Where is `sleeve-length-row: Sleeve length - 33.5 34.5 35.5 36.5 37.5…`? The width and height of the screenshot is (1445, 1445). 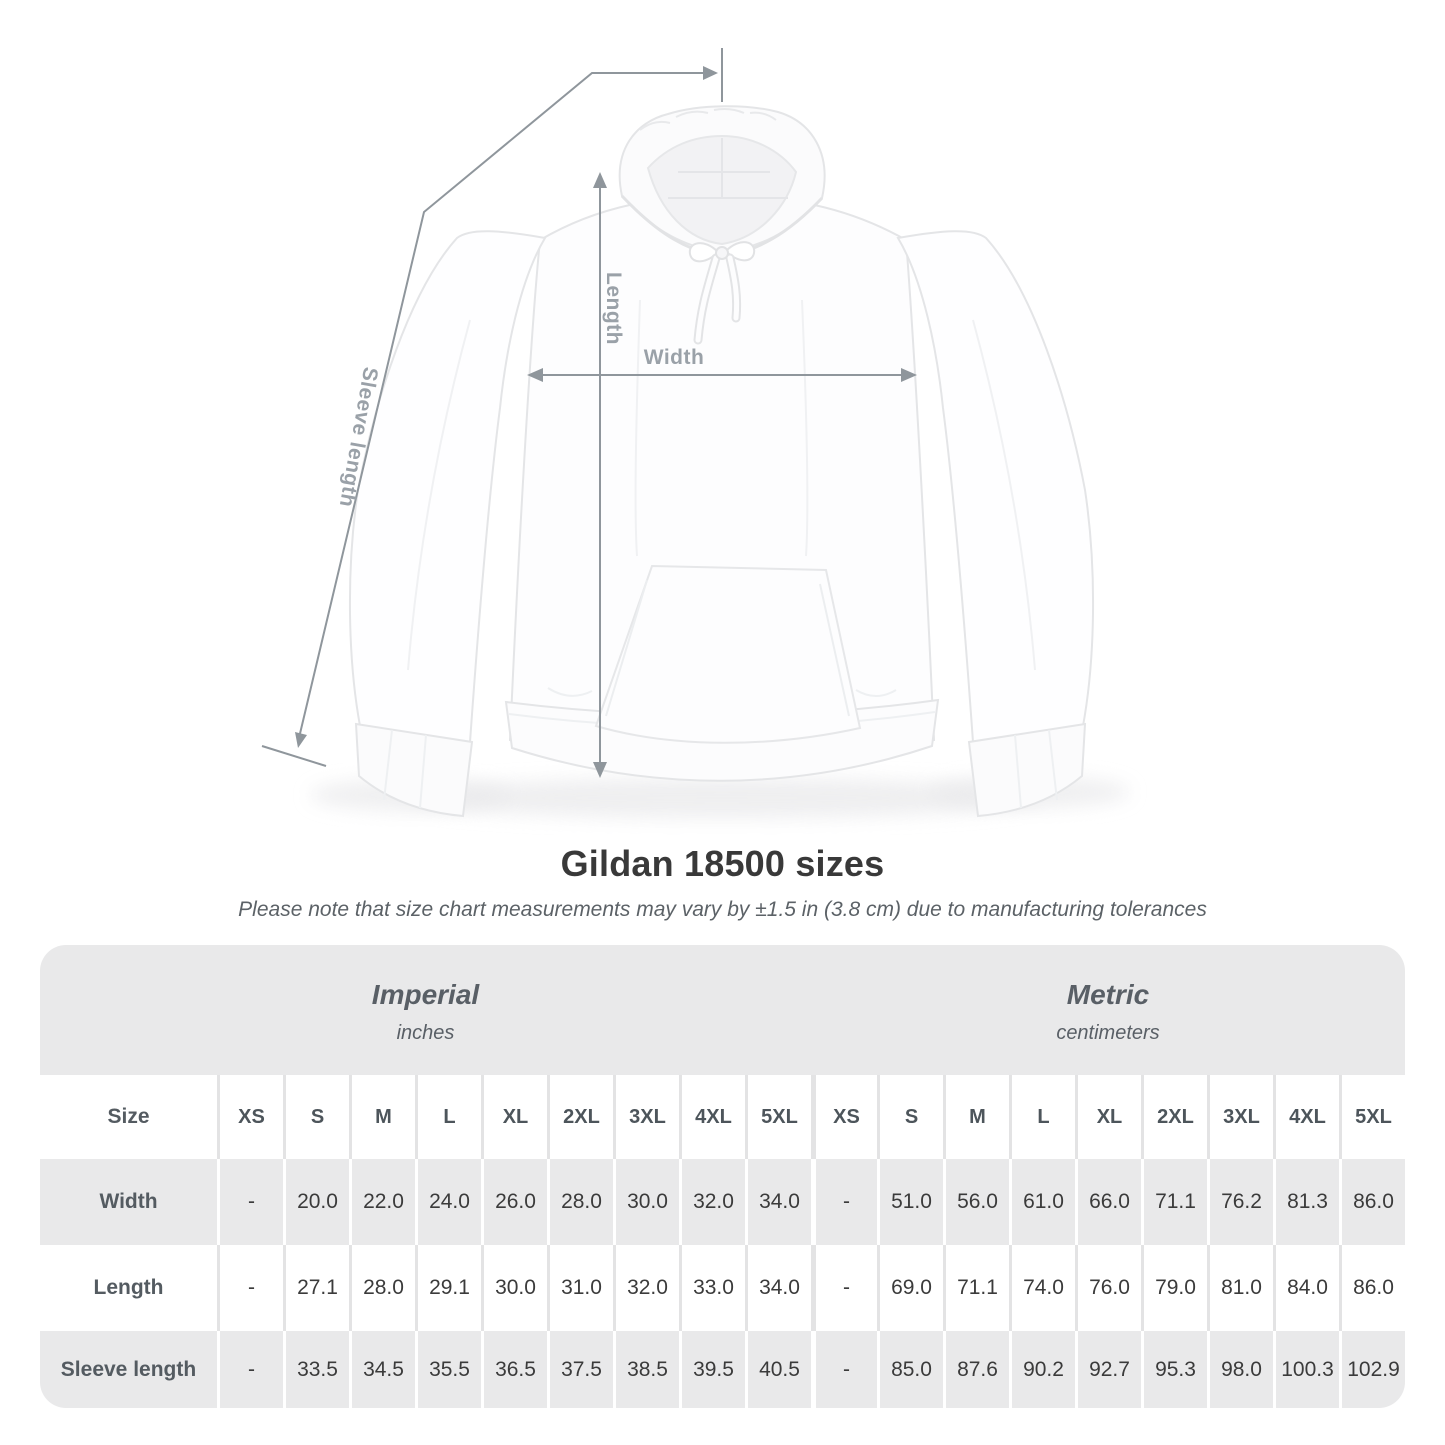
sleeve-length-row: Sleeve length - 33.5 34.5 35.5 36.5 37.5… is located at coordinates (722, 1369).